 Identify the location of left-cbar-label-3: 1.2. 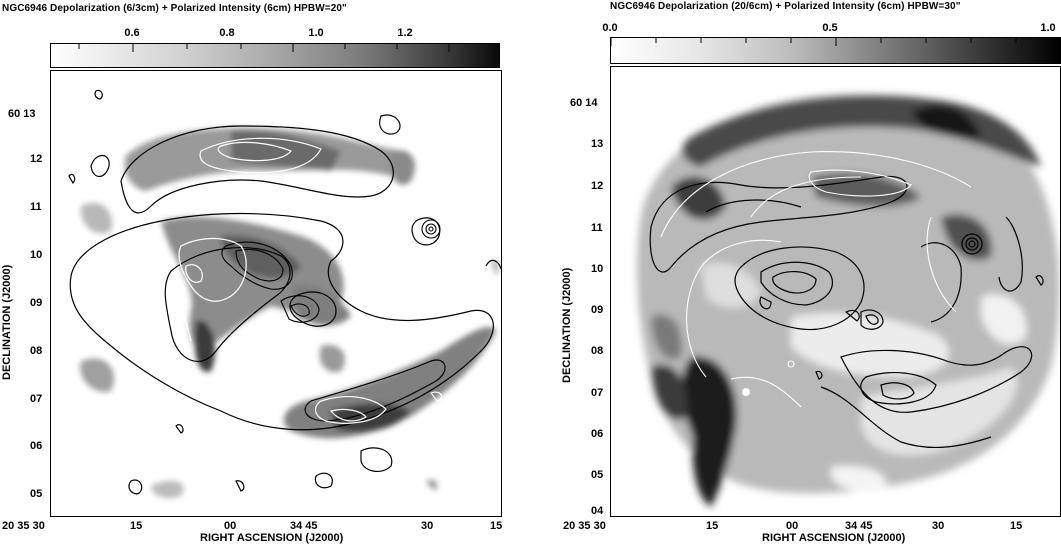
(405, 33).